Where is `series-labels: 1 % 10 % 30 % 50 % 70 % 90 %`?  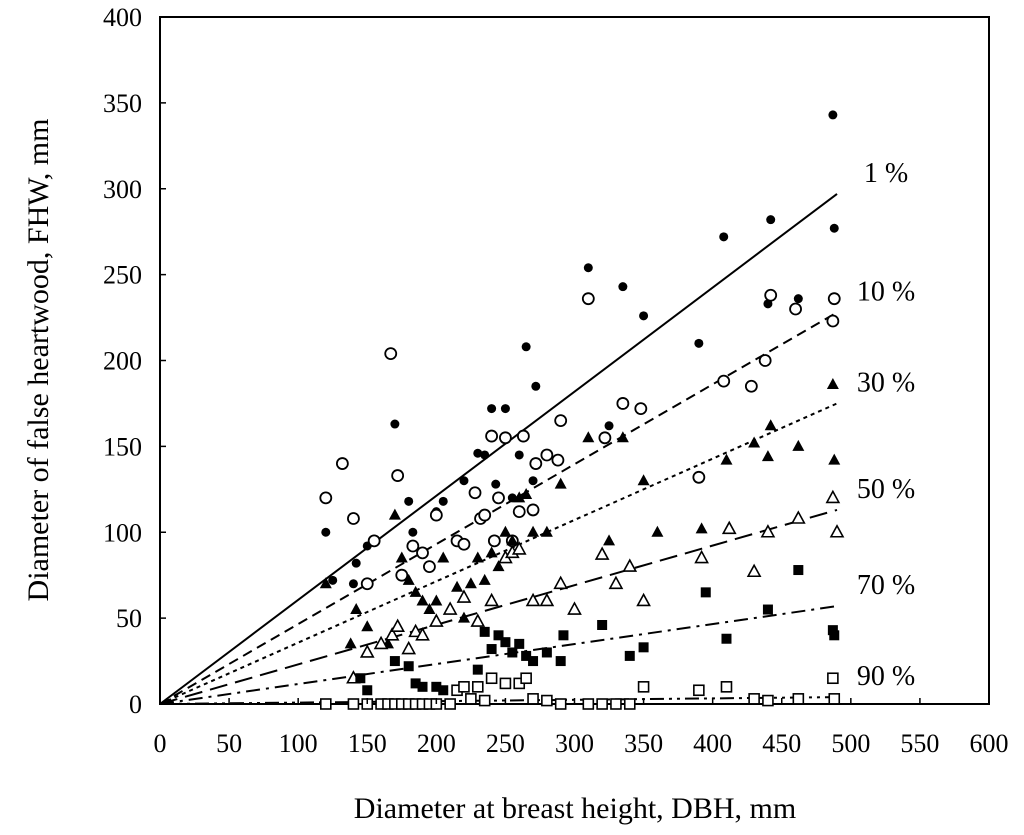 series-labels: 1 % 10 % 30 % 50 % 70 % 90 % is located at coordinates (886, 425).